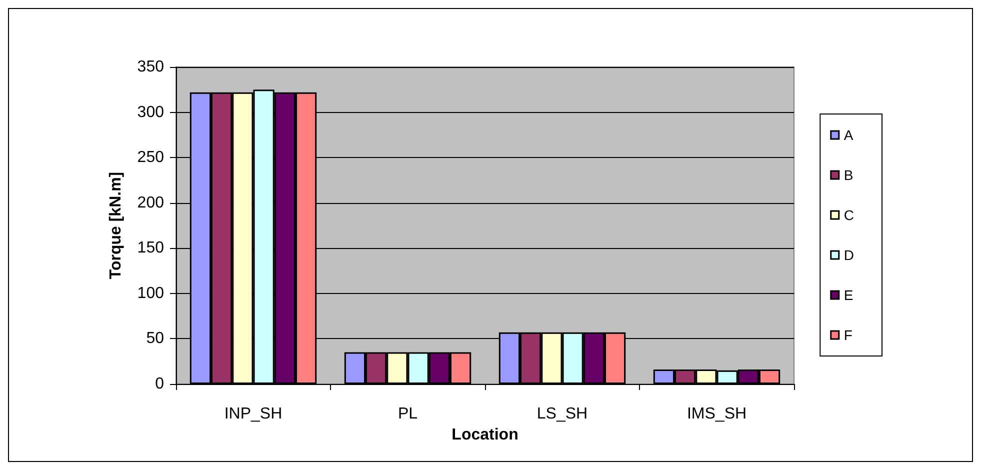 This screenshot has width=981, height=470. Describe the element at coordinates (150, 112) in the screenshot. I see `y-tick-label: 300` at that location.